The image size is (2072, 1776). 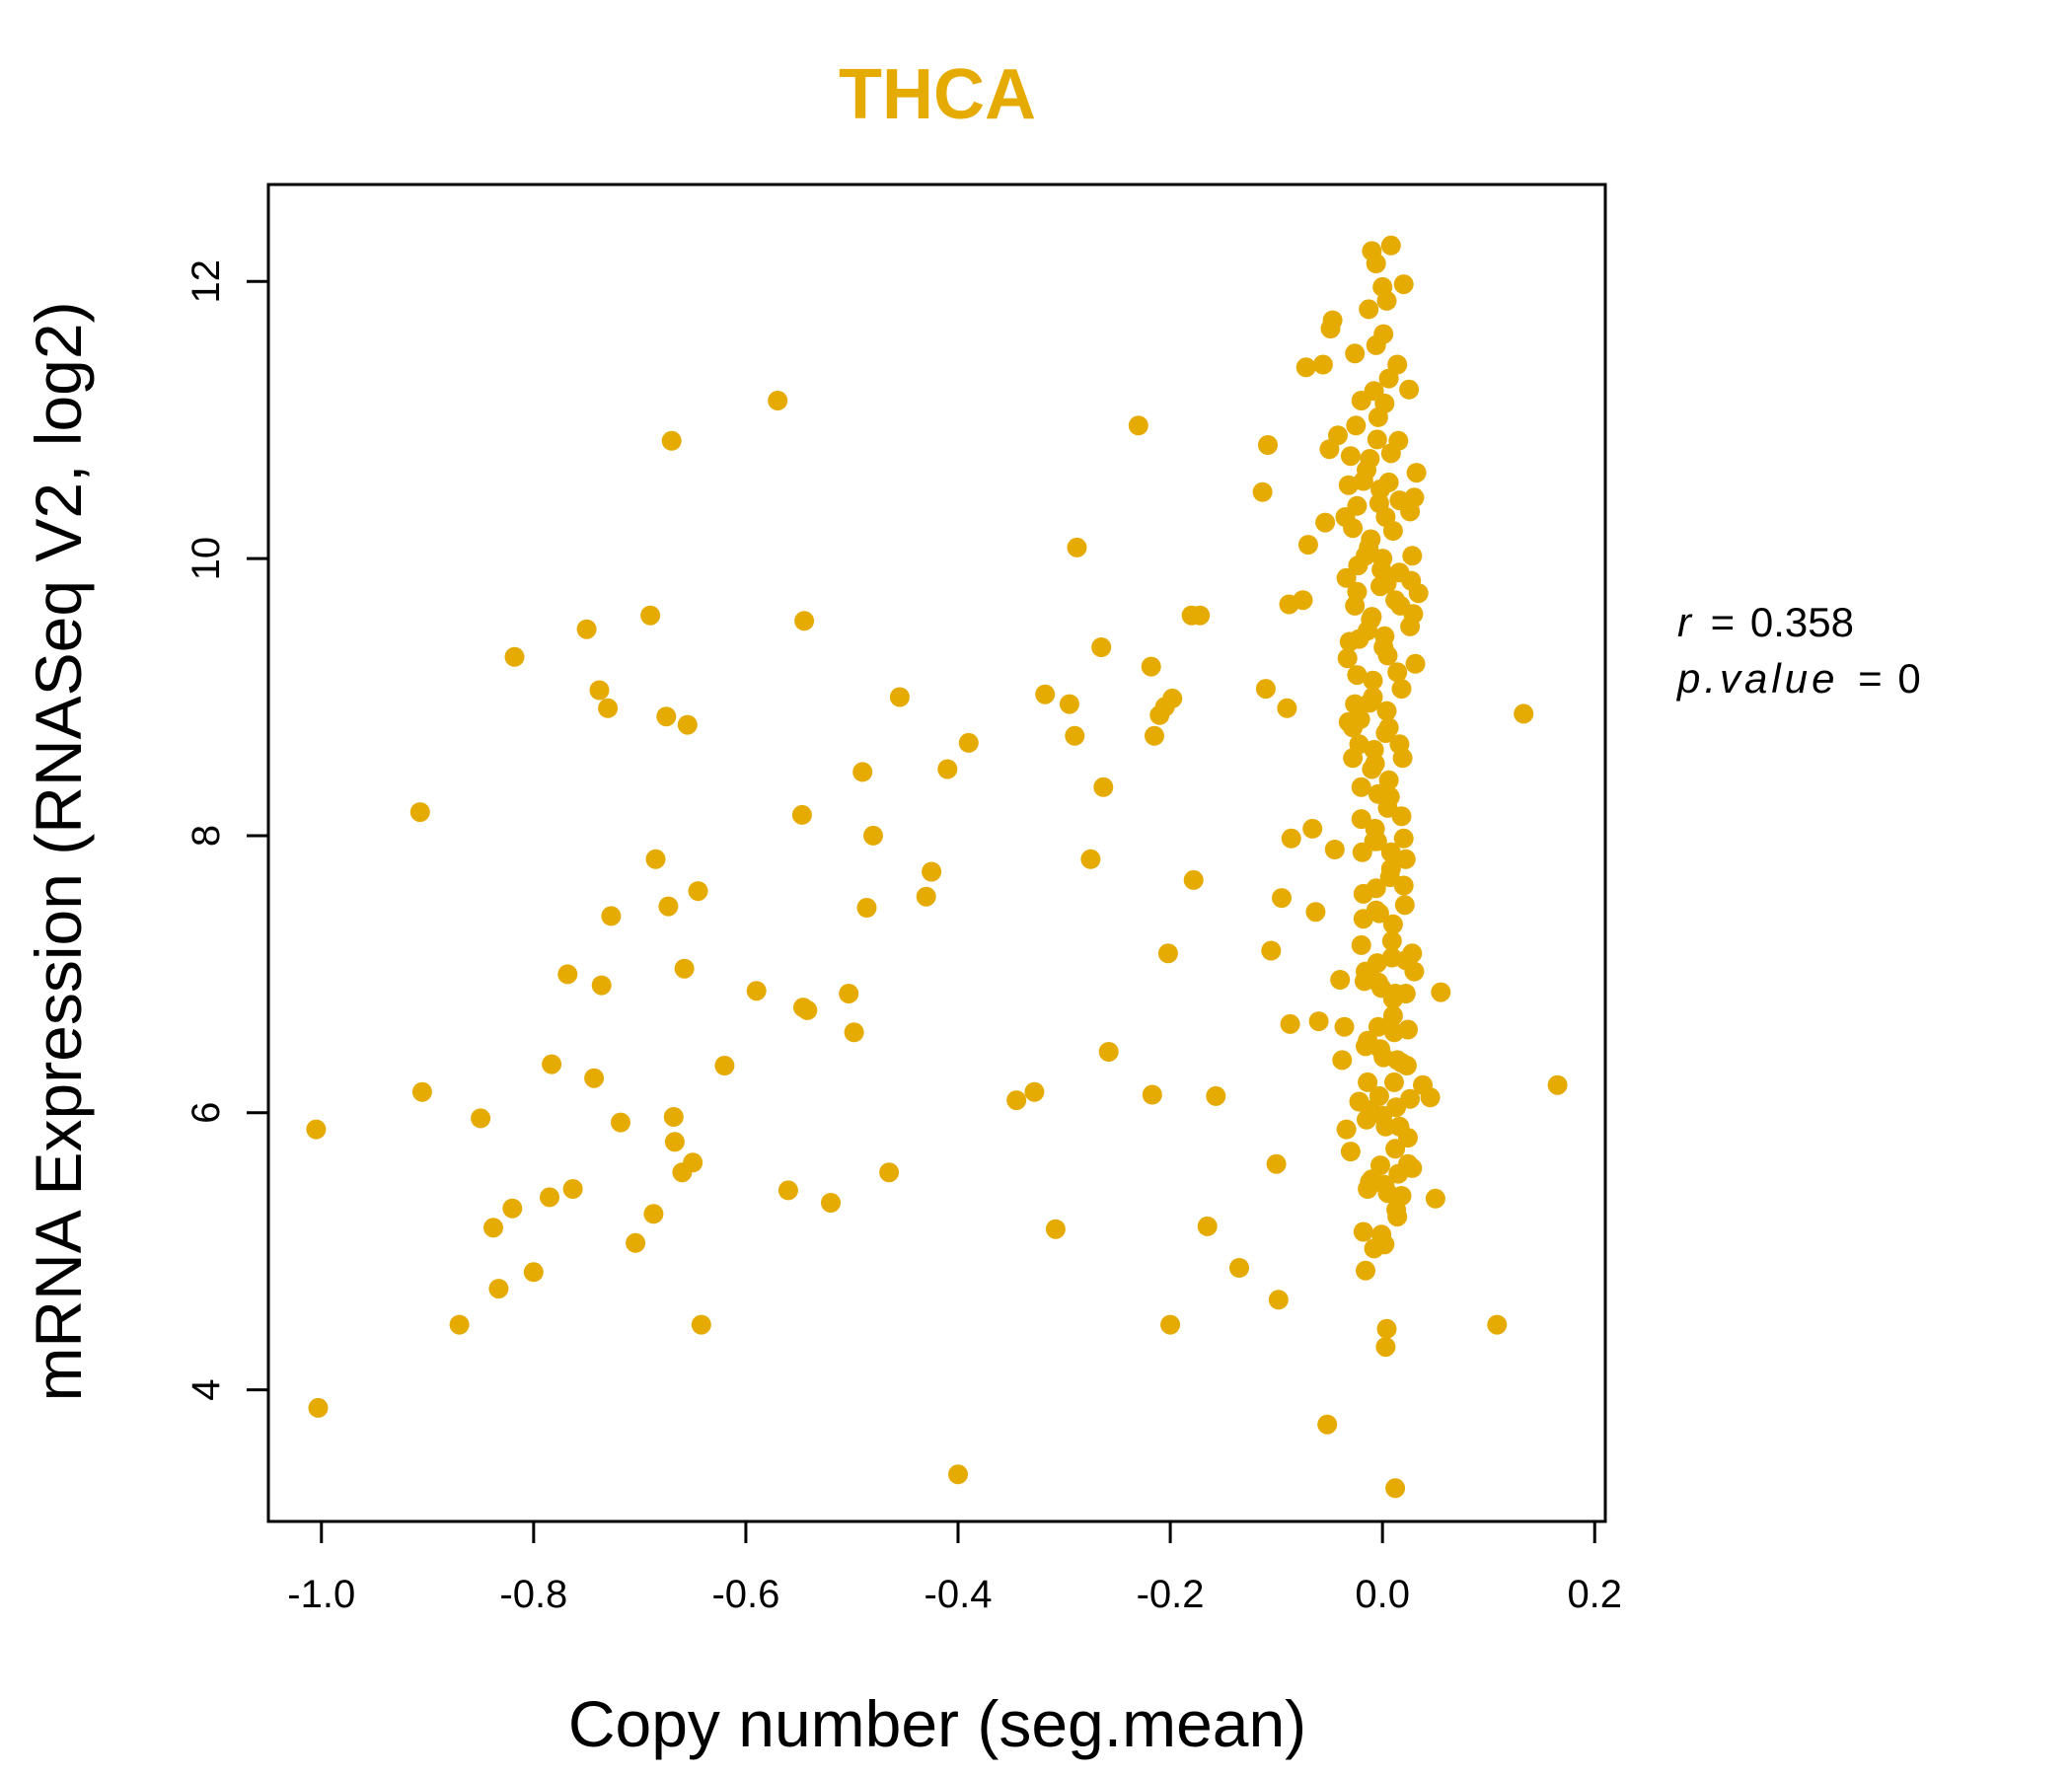 I want to click on x-tick-label-0: -1.0, so click(x=321, y=1595).